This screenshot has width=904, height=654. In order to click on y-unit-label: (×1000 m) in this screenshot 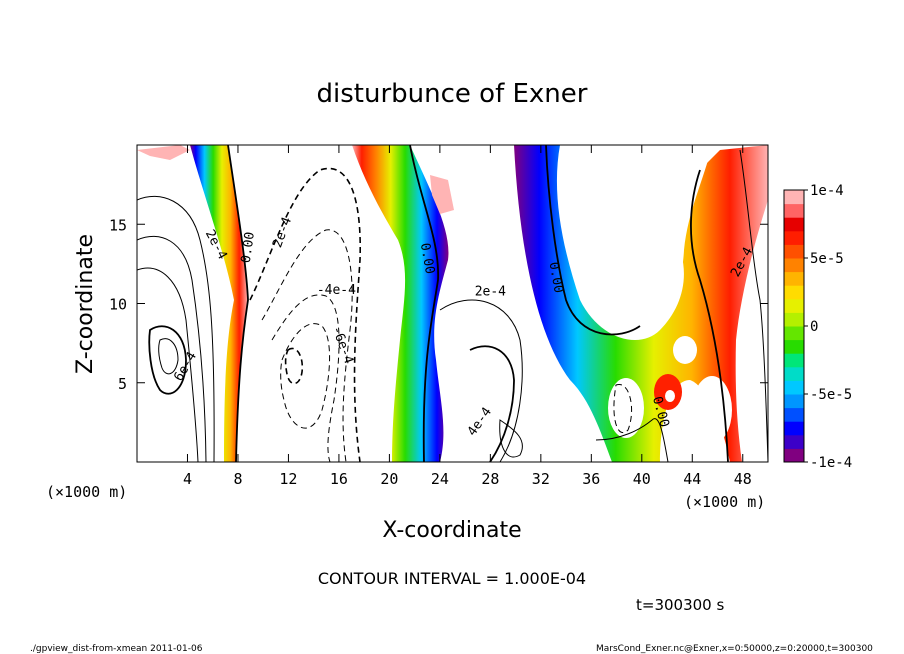, I will do `click(86, 492)`.